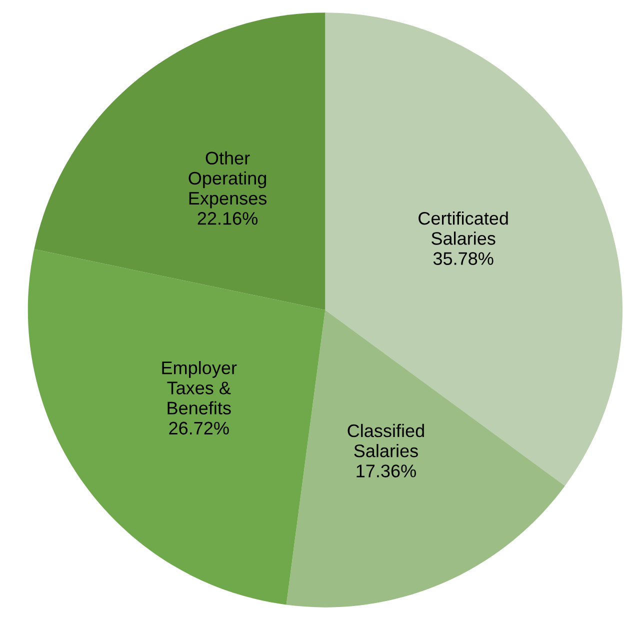  I want to click on data-label: 26.72%, so click(199, 428).